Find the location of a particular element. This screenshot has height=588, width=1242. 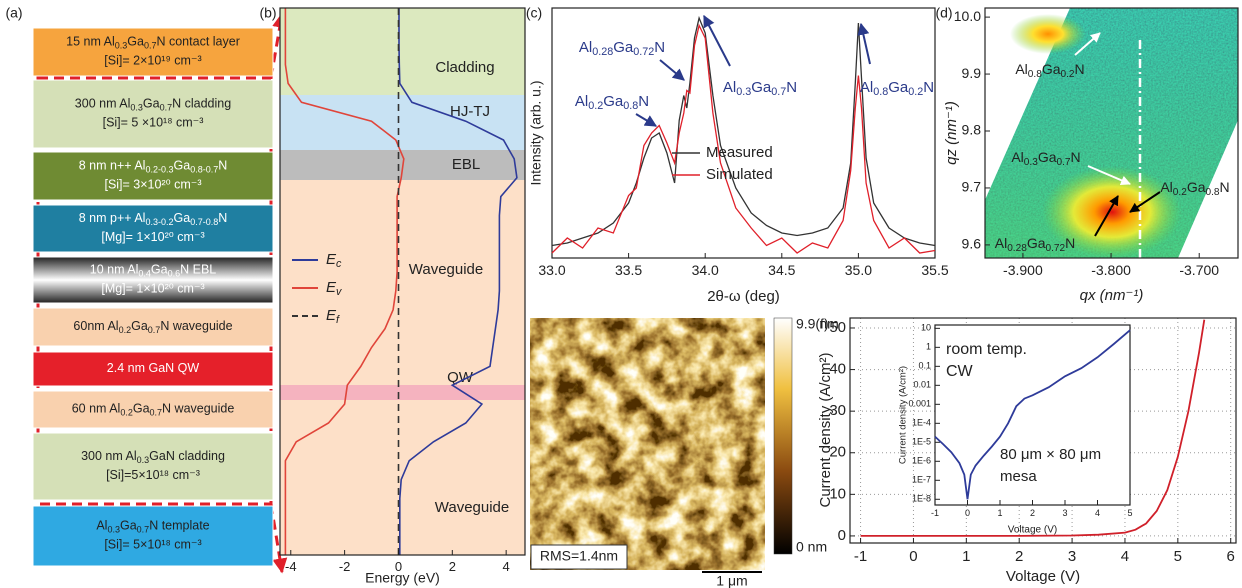

inset-note: mesa is located at coordinates (1018, 476).